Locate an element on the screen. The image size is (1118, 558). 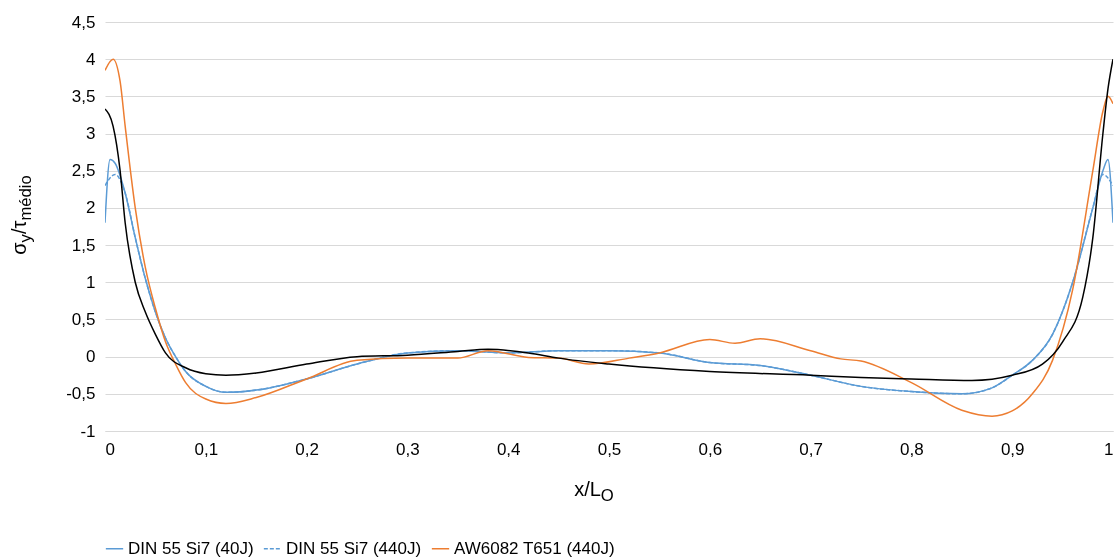
y-tick-label: 1 is located at coordinates (91, 282).